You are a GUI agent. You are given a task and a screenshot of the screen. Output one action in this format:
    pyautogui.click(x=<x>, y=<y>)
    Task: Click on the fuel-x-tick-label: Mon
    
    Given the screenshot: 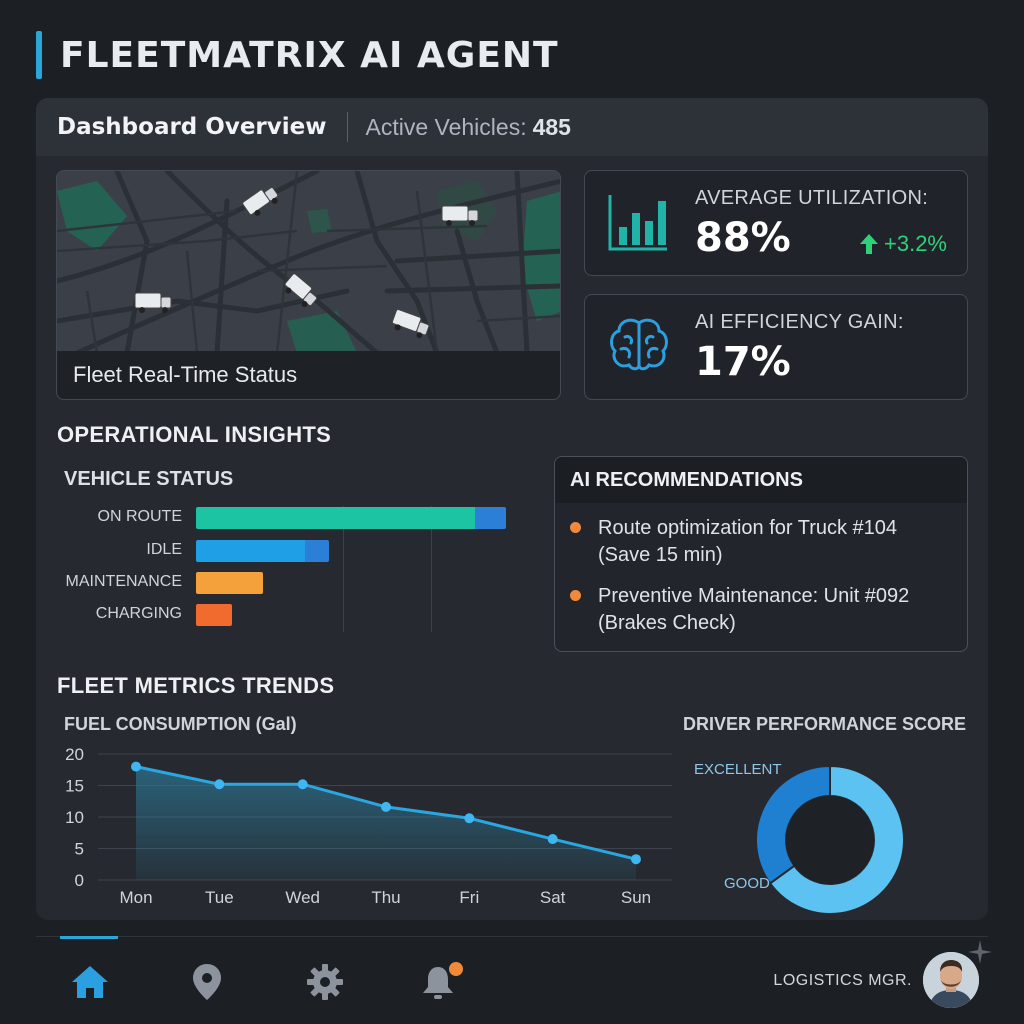 What is the action you would take?
    pyautogui.click(x=135, y=897)
    